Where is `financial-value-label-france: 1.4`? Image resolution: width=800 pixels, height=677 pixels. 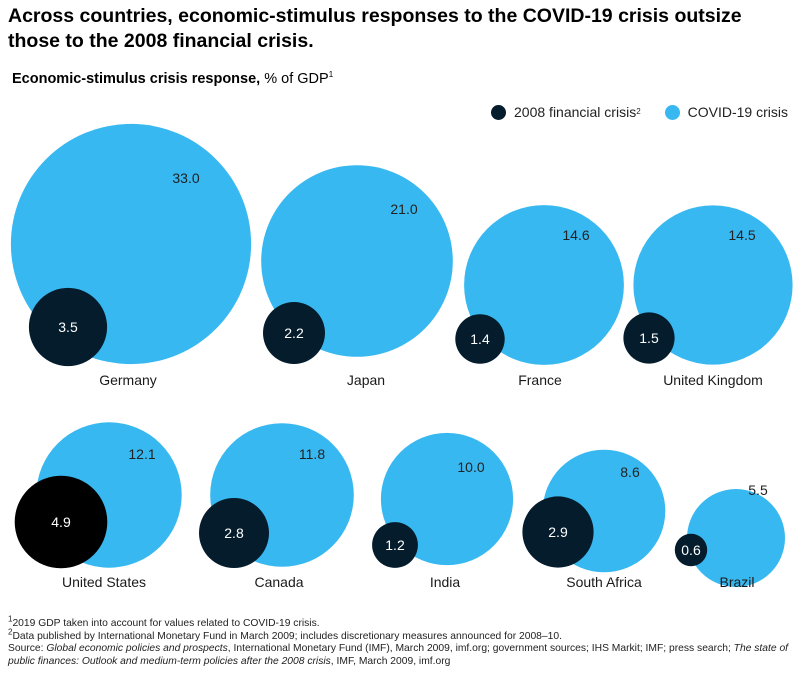
financial-value-label-france: 1.4 is located at coordinates (480, 339).